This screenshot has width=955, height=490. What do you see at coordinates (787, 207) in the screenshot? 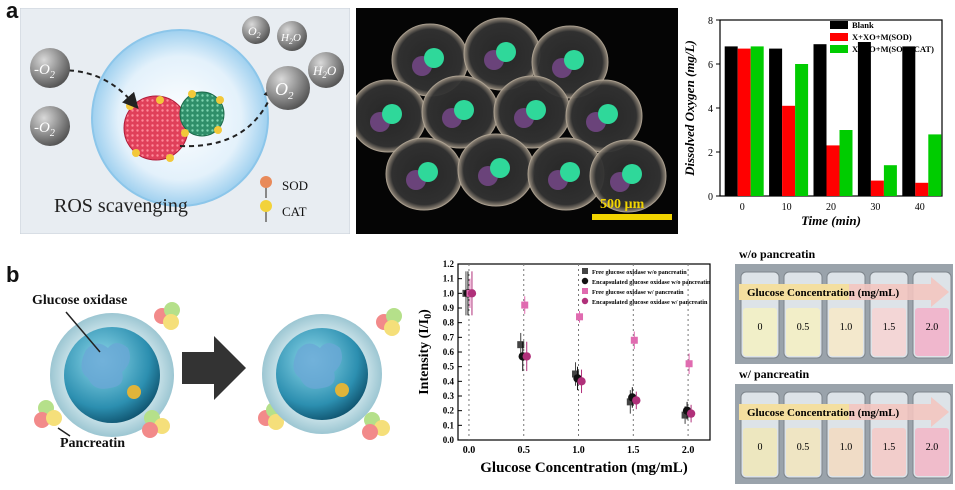
I see `x-tick-label: 10` at bounding box center [787, 207].